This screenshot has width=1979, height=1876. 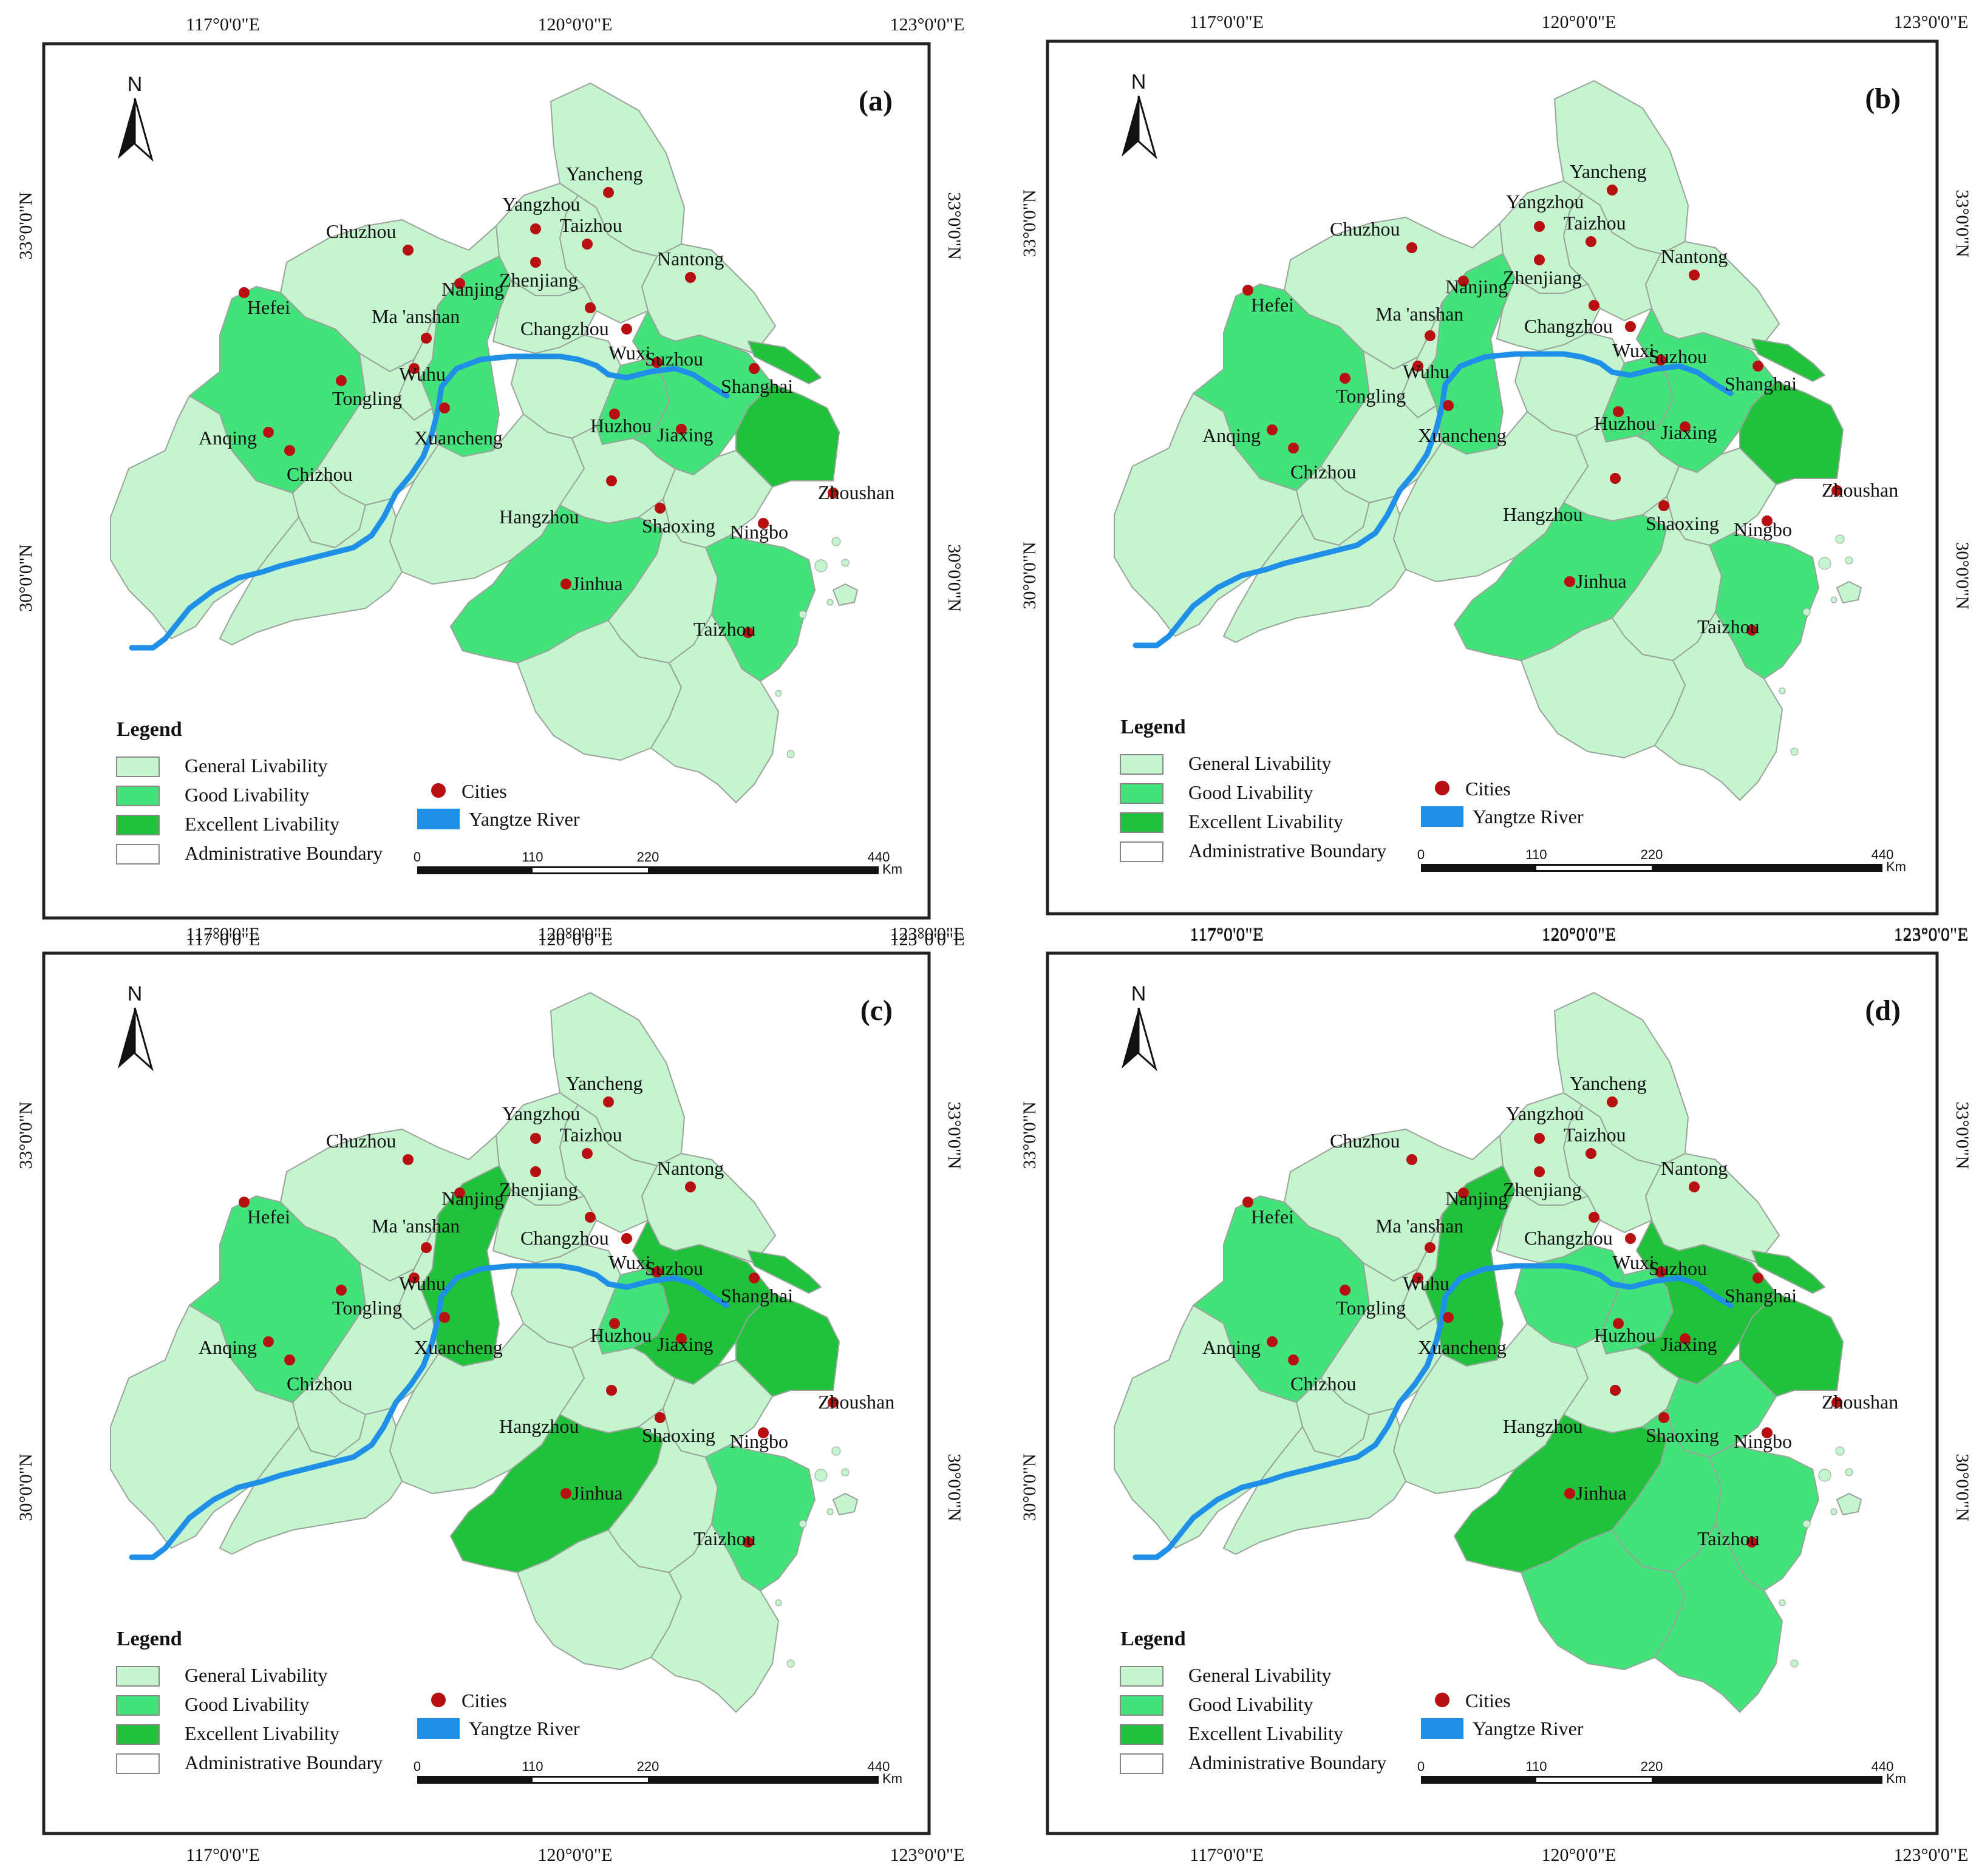 What do you see at coordinates (26, 577) in the screenshot?
I see `latitude-label-left: 30°0'0"N` at bounding box center [26, 577].